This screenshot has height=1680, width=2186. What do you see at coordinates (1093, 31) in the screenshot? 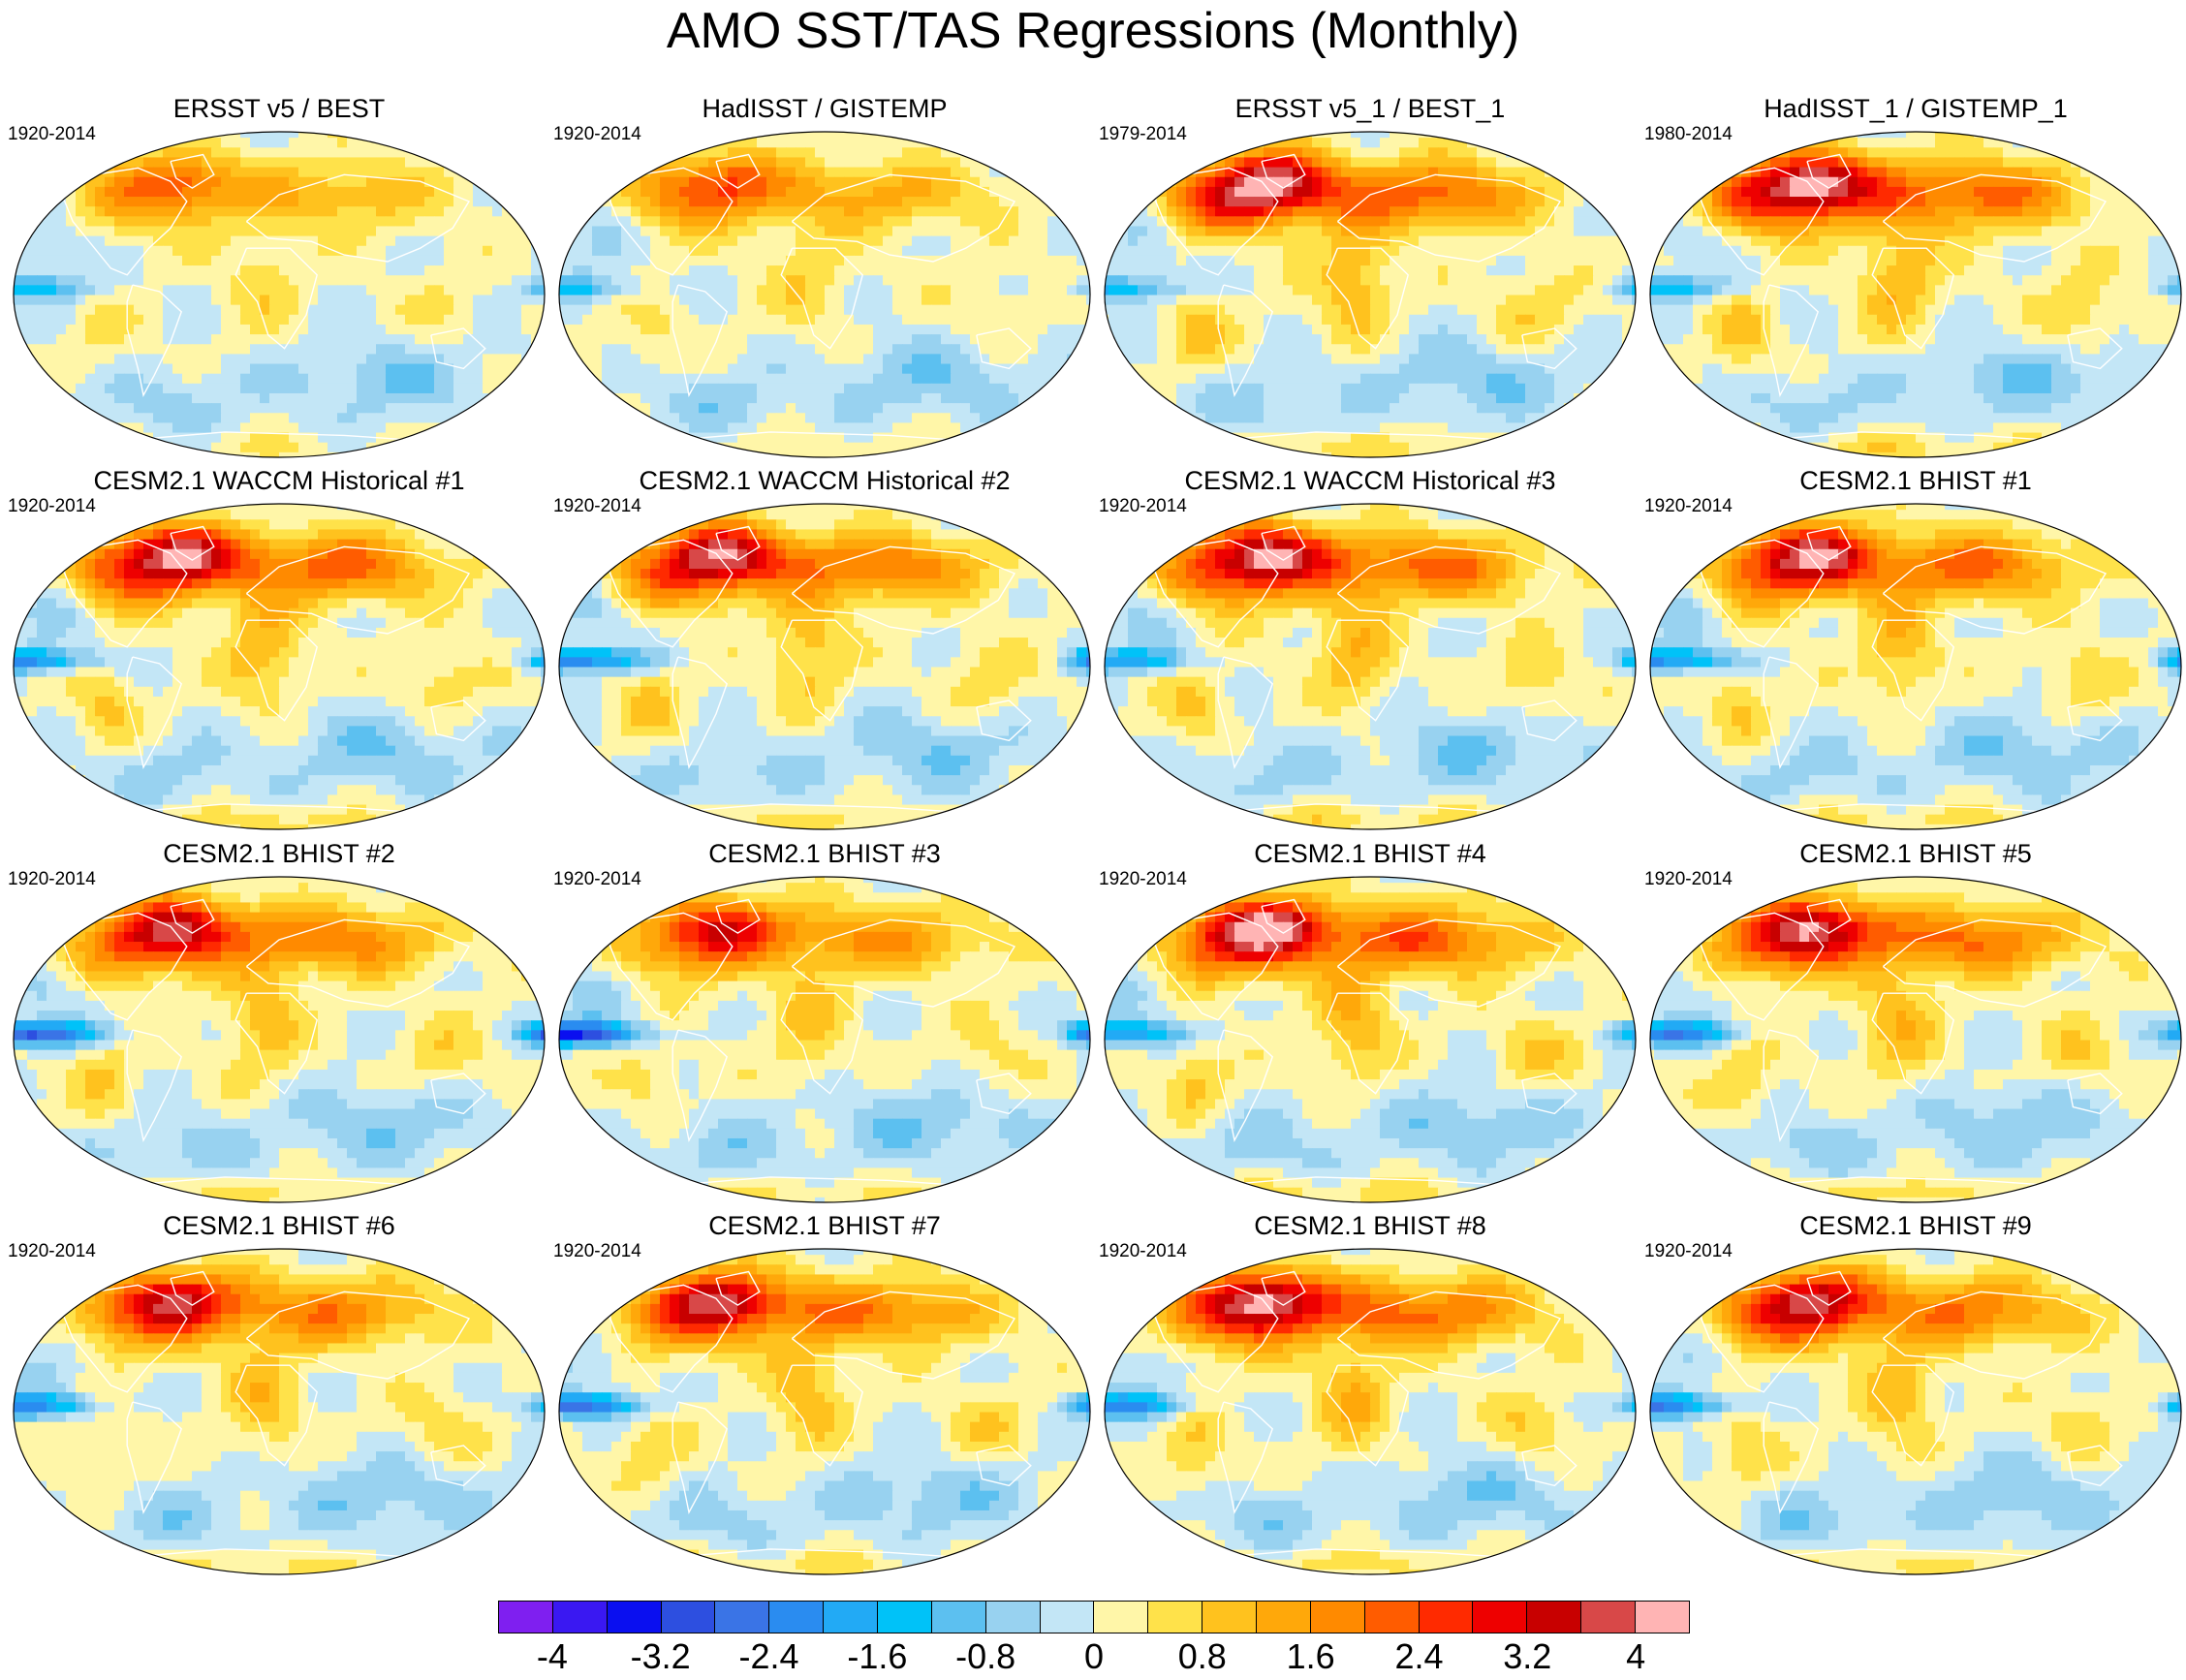
I see `figure-title: AMO SST/TAS Regressions (Monthly)` at bounding box center [1093, 31].